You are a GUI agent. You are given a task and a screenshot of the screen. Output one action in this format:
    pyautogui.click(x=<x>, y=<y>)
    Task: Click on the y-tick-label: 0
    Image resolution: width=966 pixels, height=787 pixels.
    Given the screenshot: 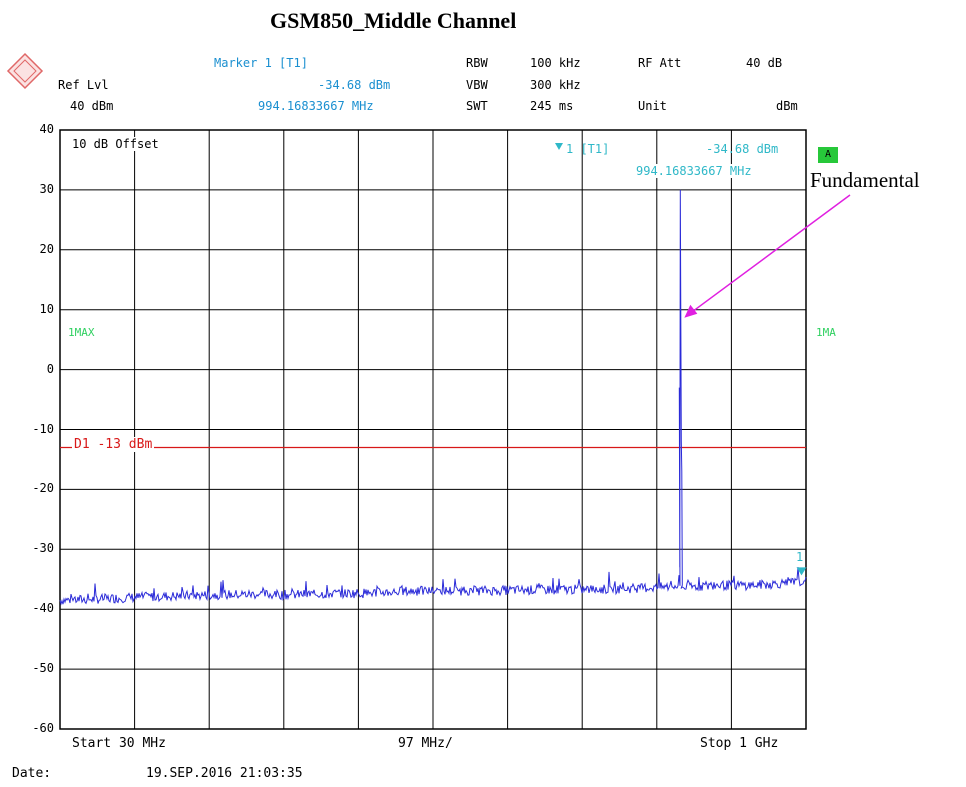 What is the action you would take?
    pyautogui.click(x=50, y=368)
    